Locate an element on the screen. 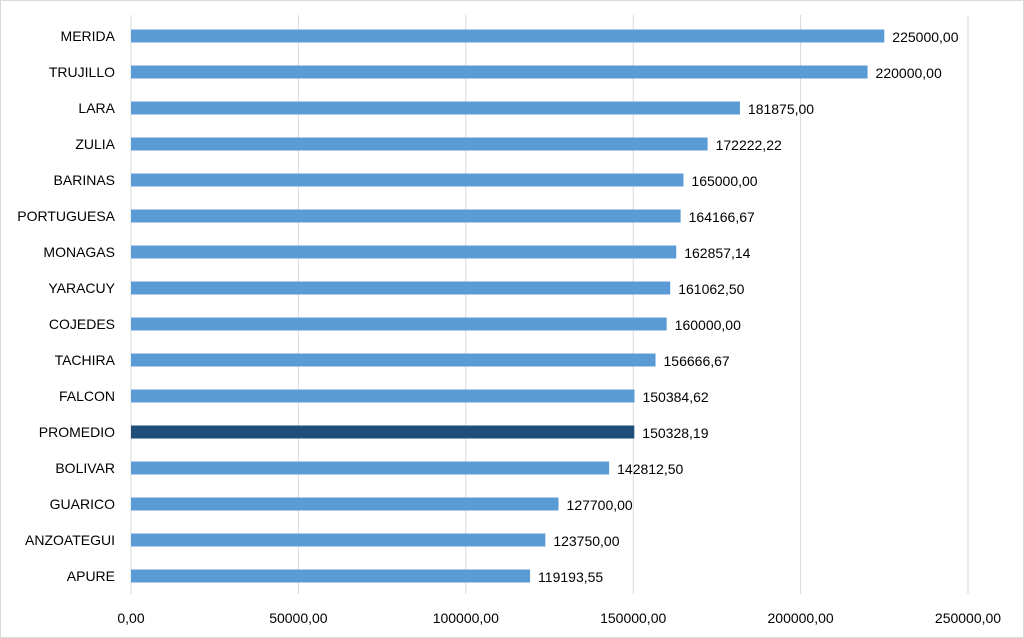 The width and height of the screenshot is (1024, 638). value-label: 127700,00 is located at coordinates (600, 505).